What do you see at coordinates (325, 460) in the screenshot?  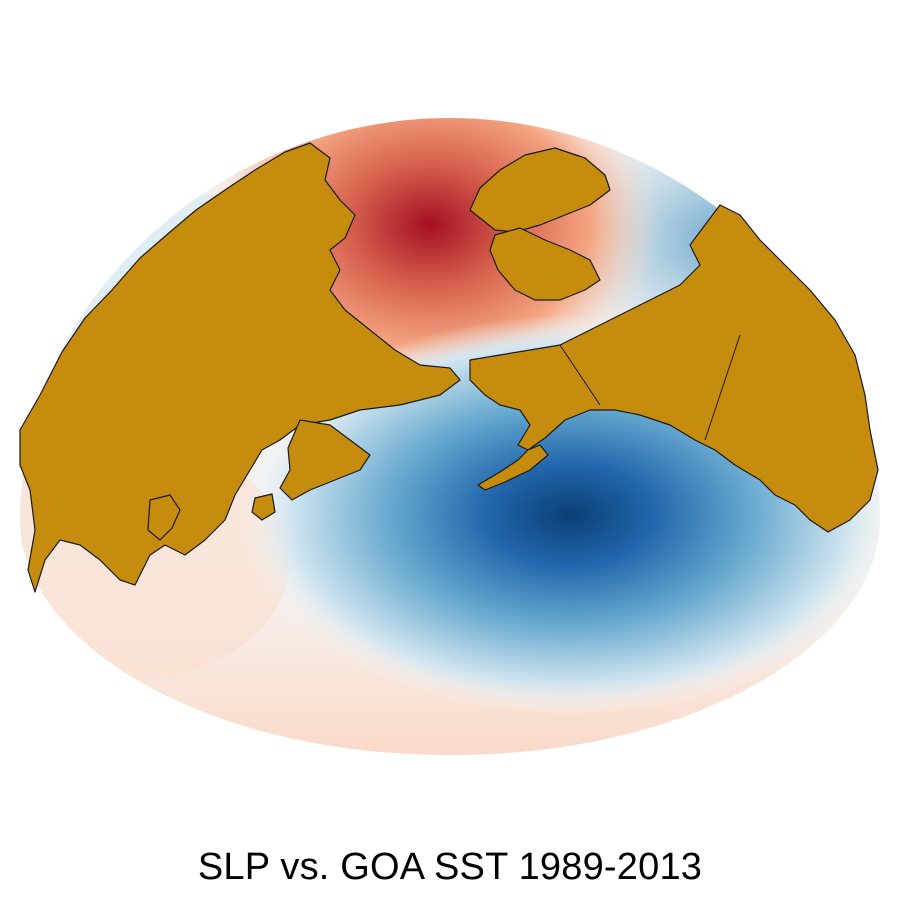 I see `landmass-kamchatka` at bounding box center [325, 460].